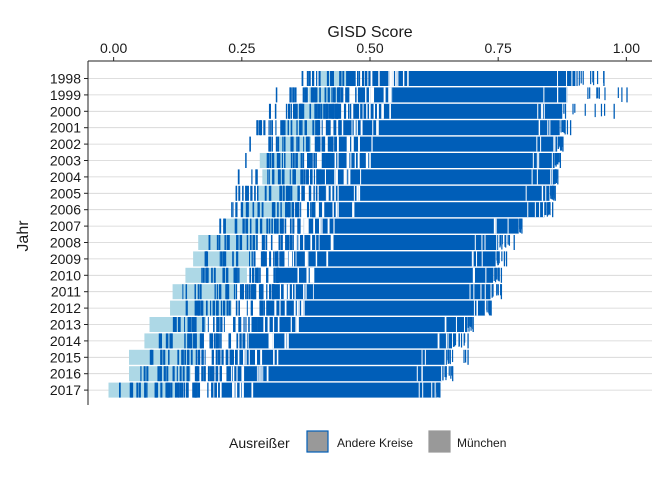  I want to click on y-tick-label: 2014, so click(65, 341).